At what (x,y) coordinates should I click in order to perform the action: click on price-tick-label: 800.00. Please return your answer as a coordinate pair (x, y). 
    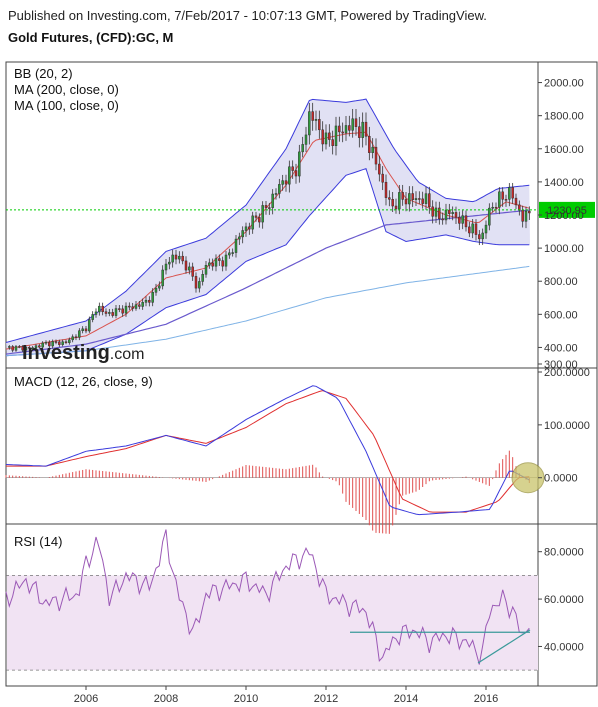
    Looking at the image, I should click on (561, 282).